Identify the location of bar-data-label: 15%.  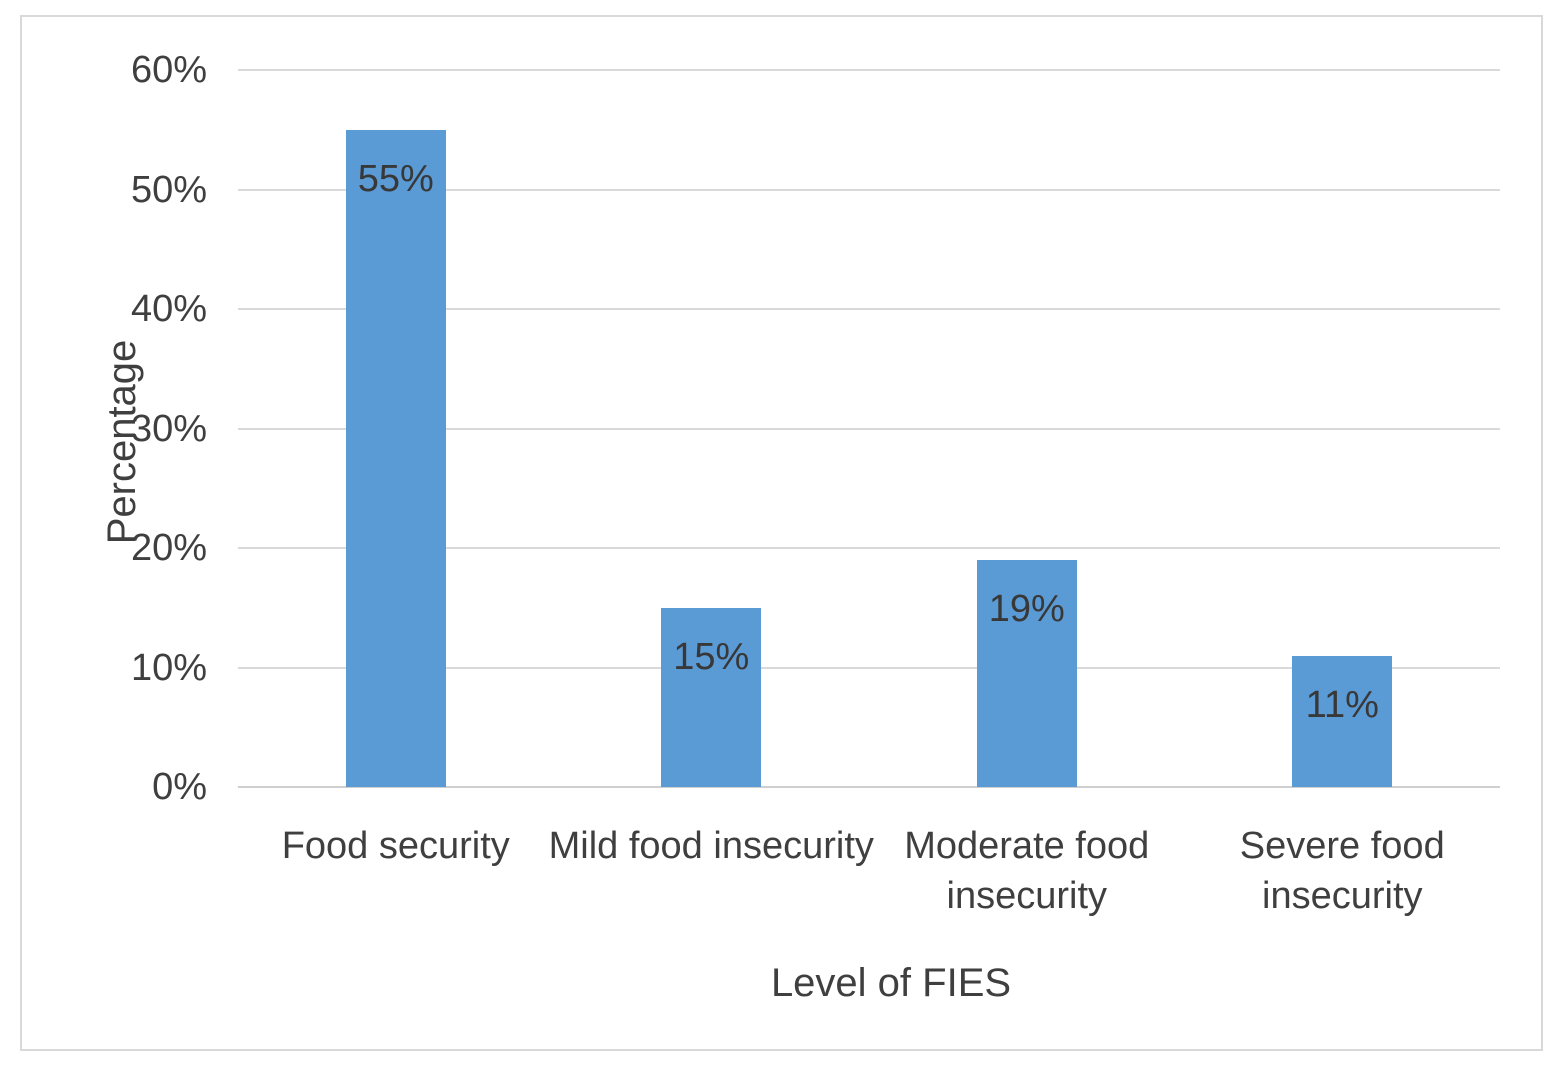
(711, 656).